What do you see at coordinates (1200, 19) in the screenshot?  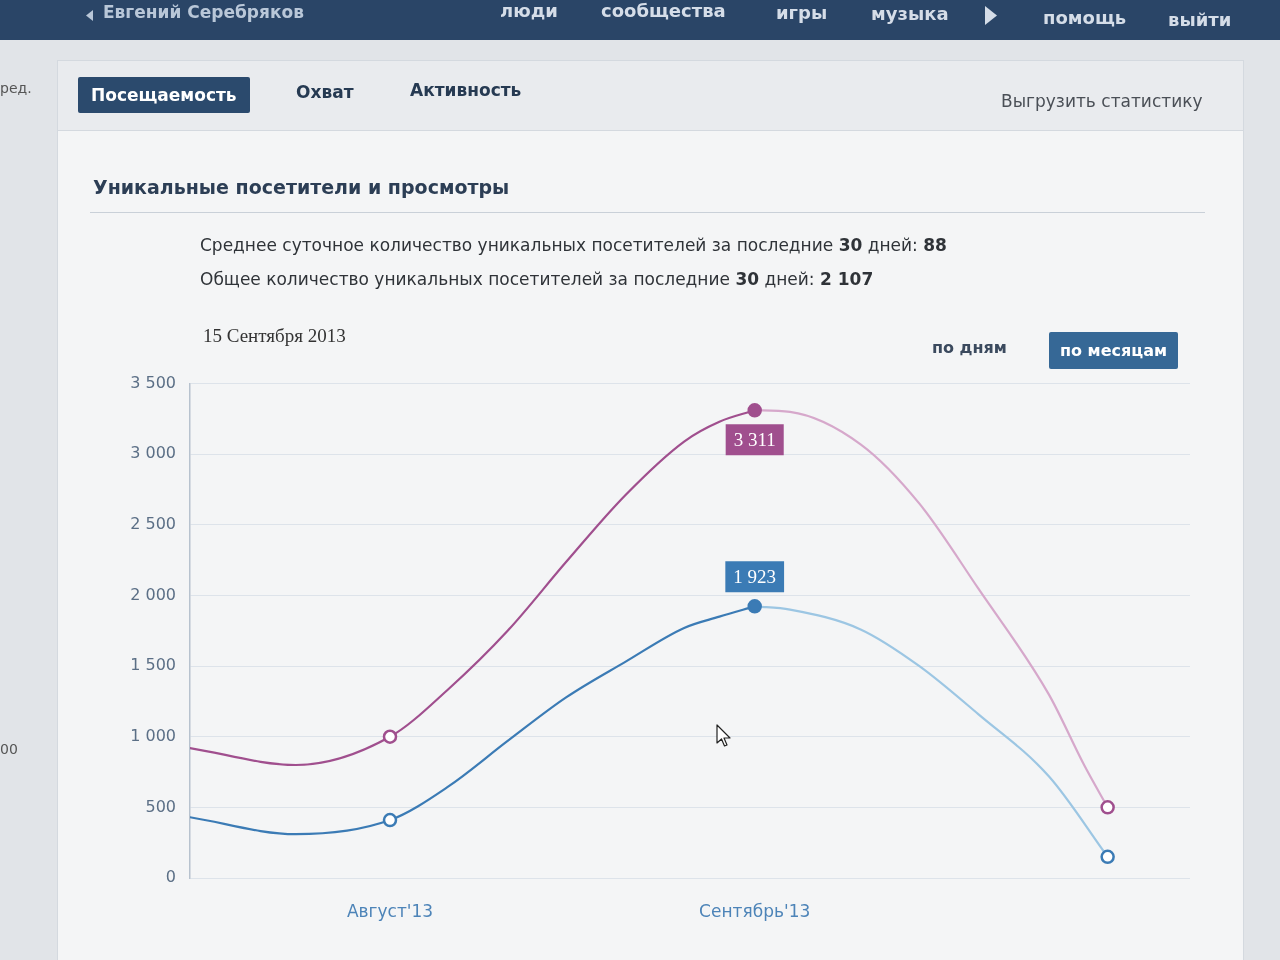 I see `text: выйти` at bounding box center [1200, 19].